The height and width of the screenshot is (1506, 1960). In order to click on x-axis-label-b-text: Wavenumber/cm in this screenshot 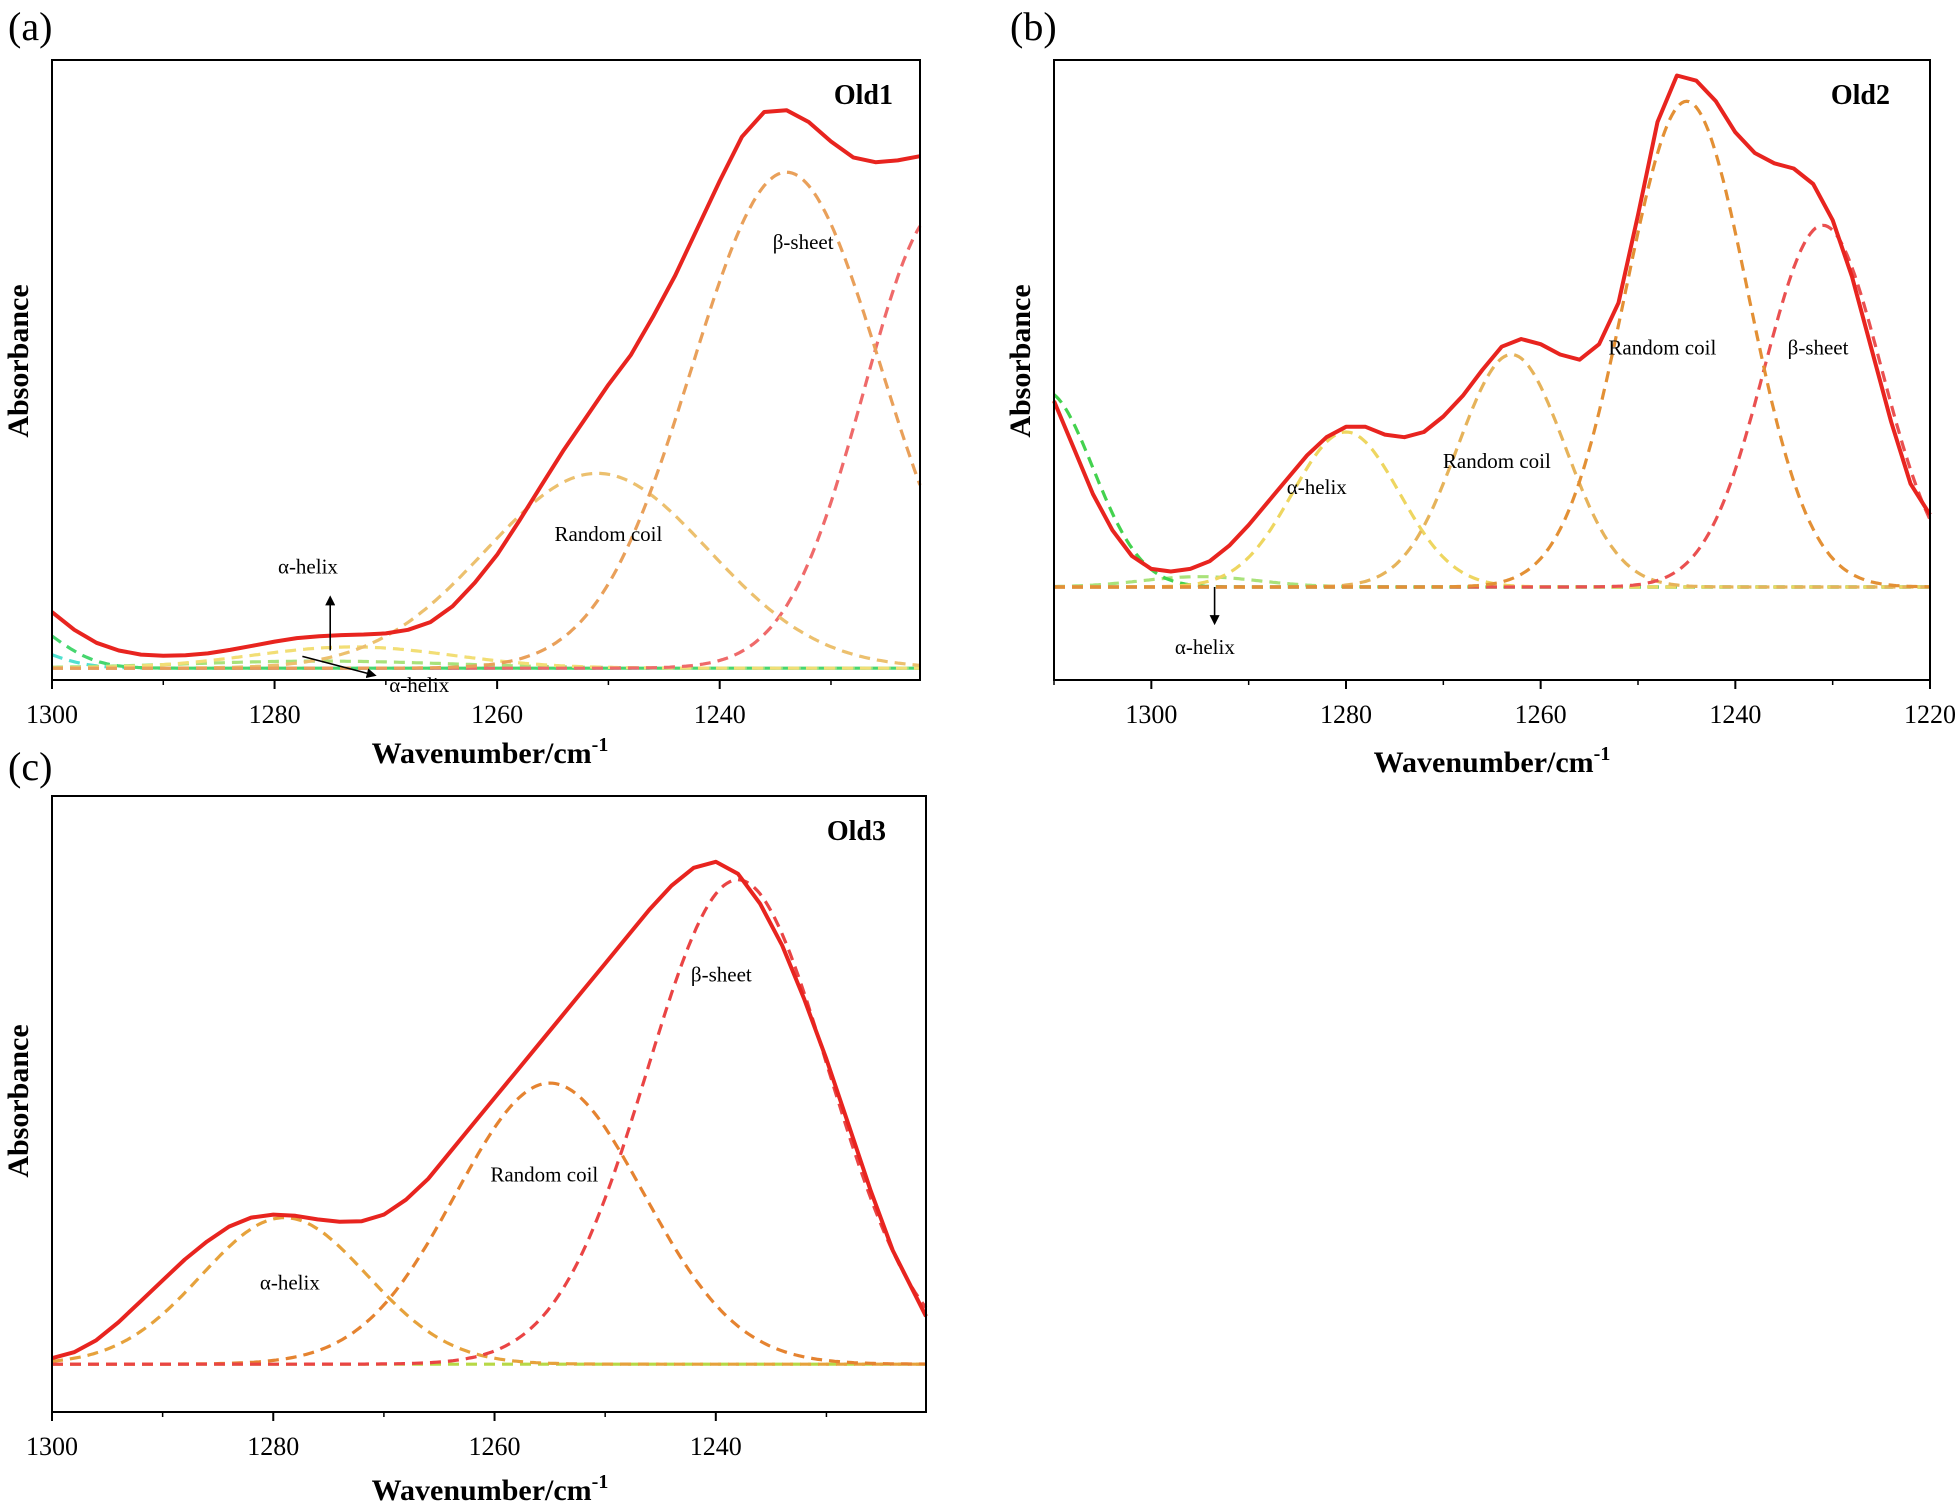, I will do `click(1484, 762)`.